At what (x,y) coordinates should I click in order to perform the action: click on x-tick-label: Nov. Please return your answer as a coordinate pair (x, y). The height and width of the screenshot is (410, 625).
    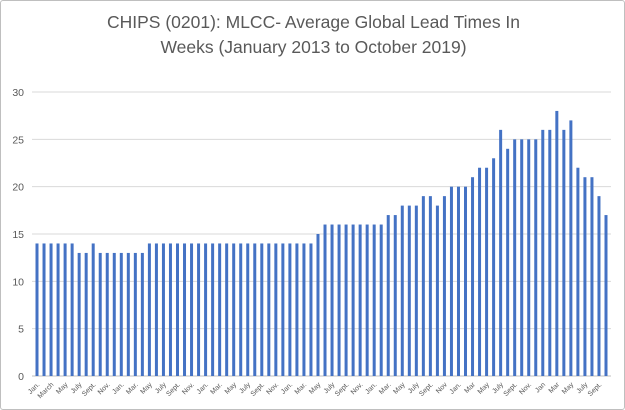
    Looking at the image, I should click on (442, 388).